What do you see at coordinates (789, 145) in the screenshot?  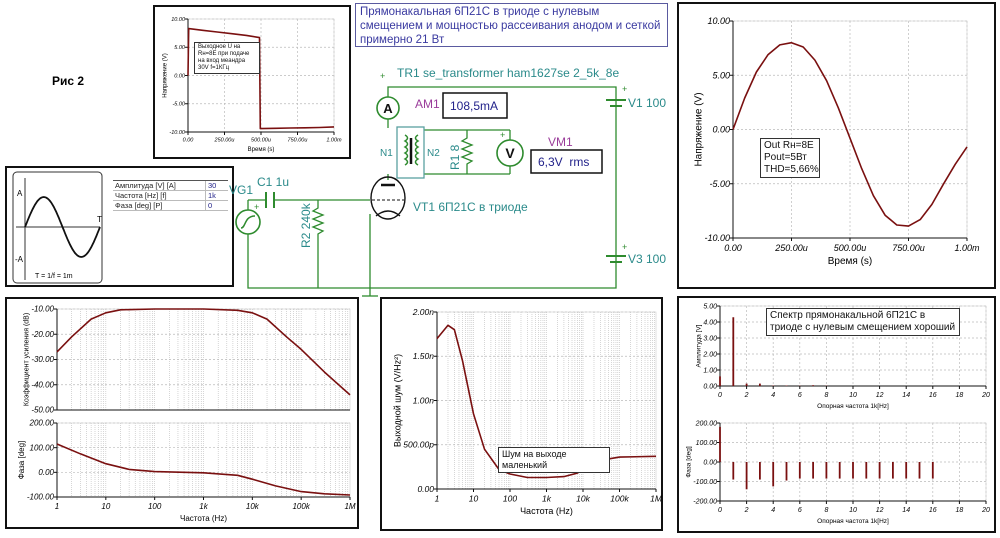 I see `annotation-line: Out Rн=8E` at bounding box center [789, 145].